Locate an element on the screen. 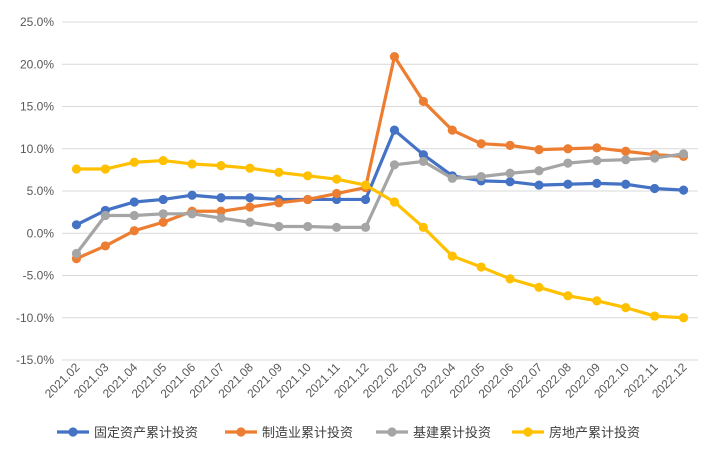 The image size is (720, 457). legend-item: 制造业累计投资 is located at coordinates (289, 433).